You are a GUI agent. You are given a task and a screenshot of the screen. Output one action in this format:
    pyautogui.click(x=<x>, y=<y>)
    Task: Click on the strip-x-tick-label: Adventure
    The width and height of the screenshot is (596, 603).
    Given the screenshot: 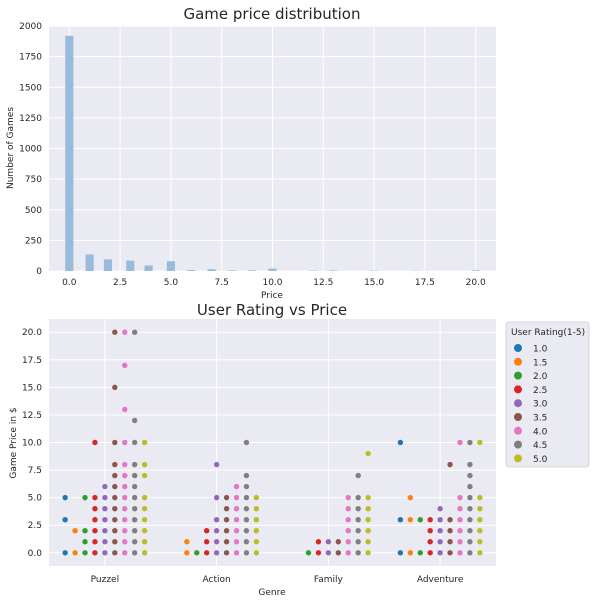 What is the action you would take?
    pyautogui.click(x=440, y=580)
    